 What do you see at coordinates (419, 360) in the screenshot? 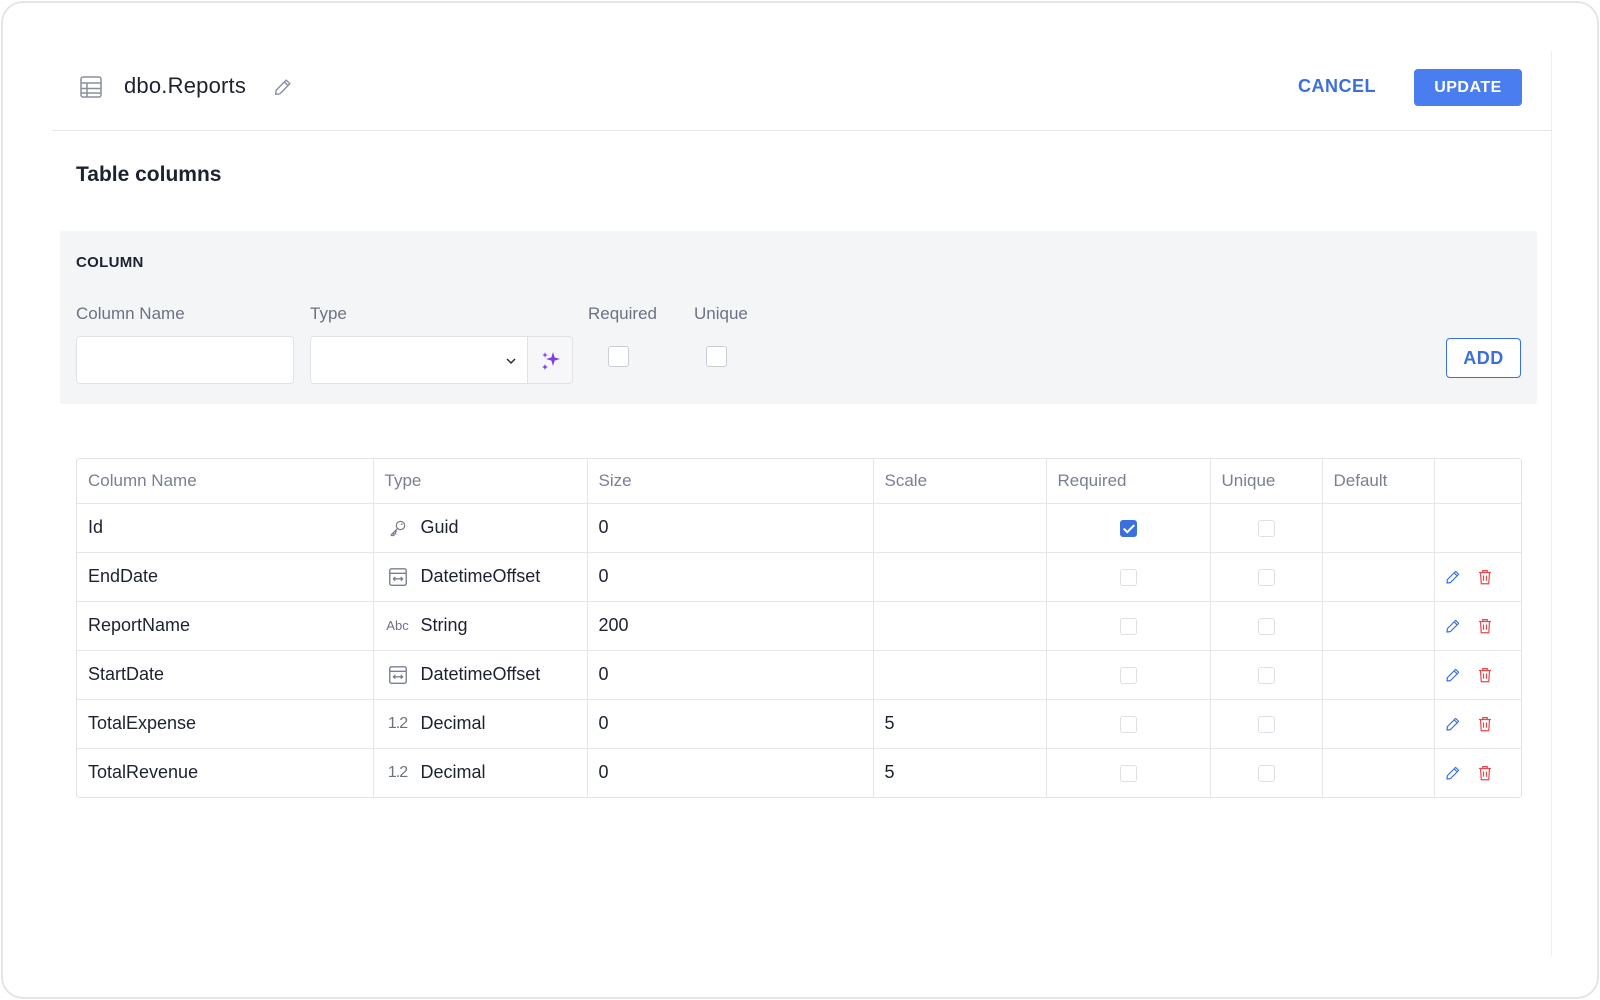
I see `type-select` at bounding box center [419, 360].